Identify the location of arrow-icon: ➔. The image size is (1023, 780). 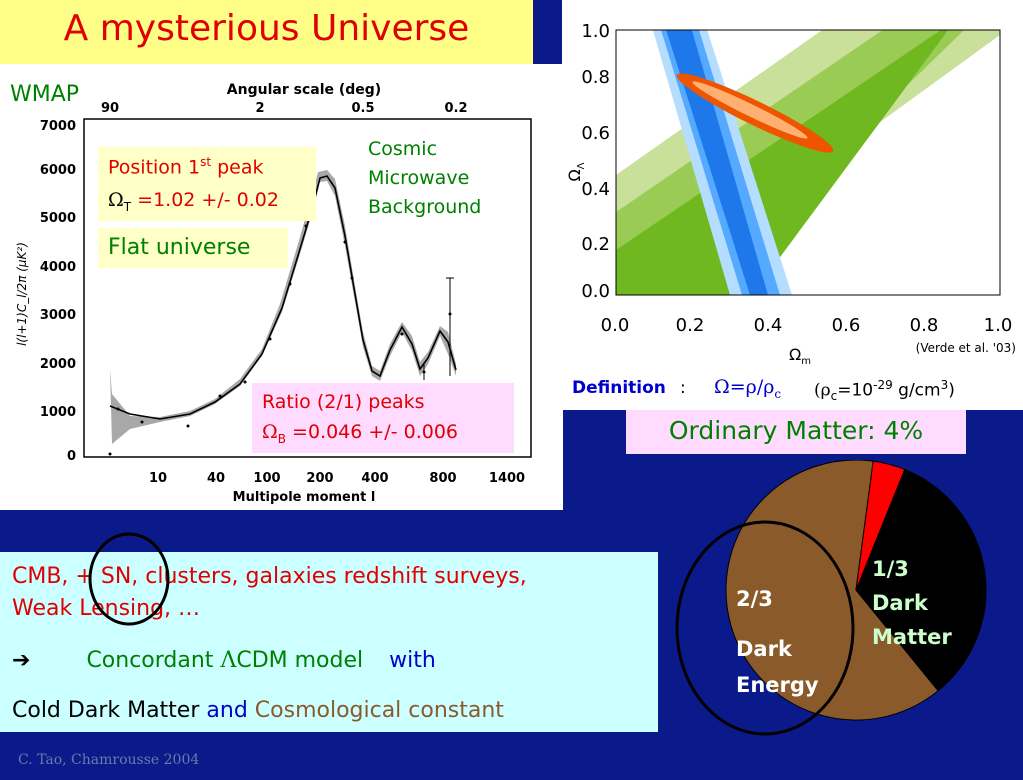
(21, 660).